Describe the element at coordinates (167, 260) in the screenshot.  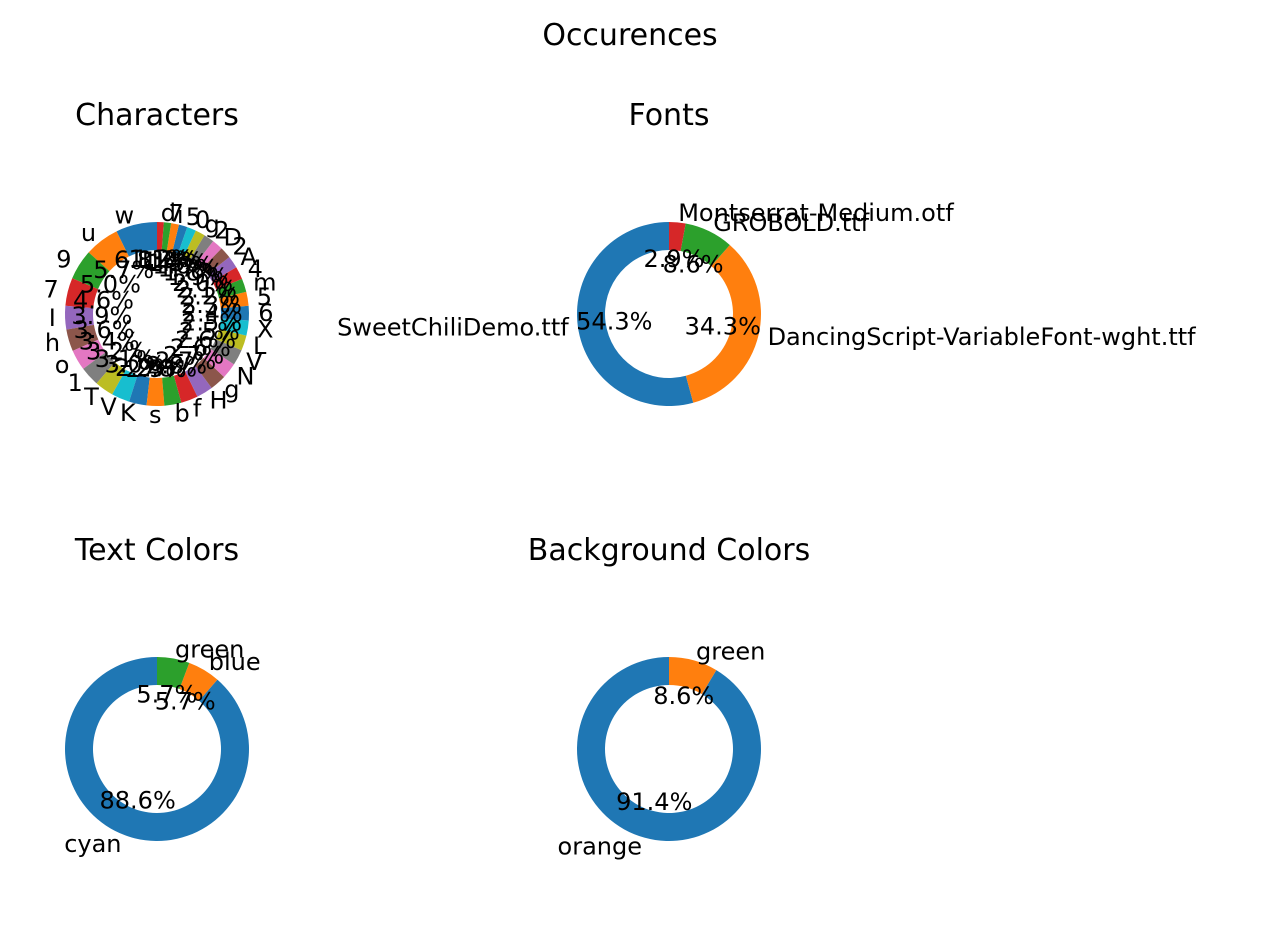
I see `characters-pct-i-31: 1.3%` at that location.